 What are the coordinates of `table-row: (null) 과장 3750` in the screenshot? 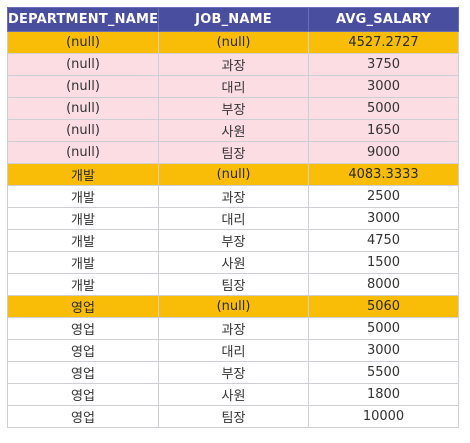 It's located at (233, 64).